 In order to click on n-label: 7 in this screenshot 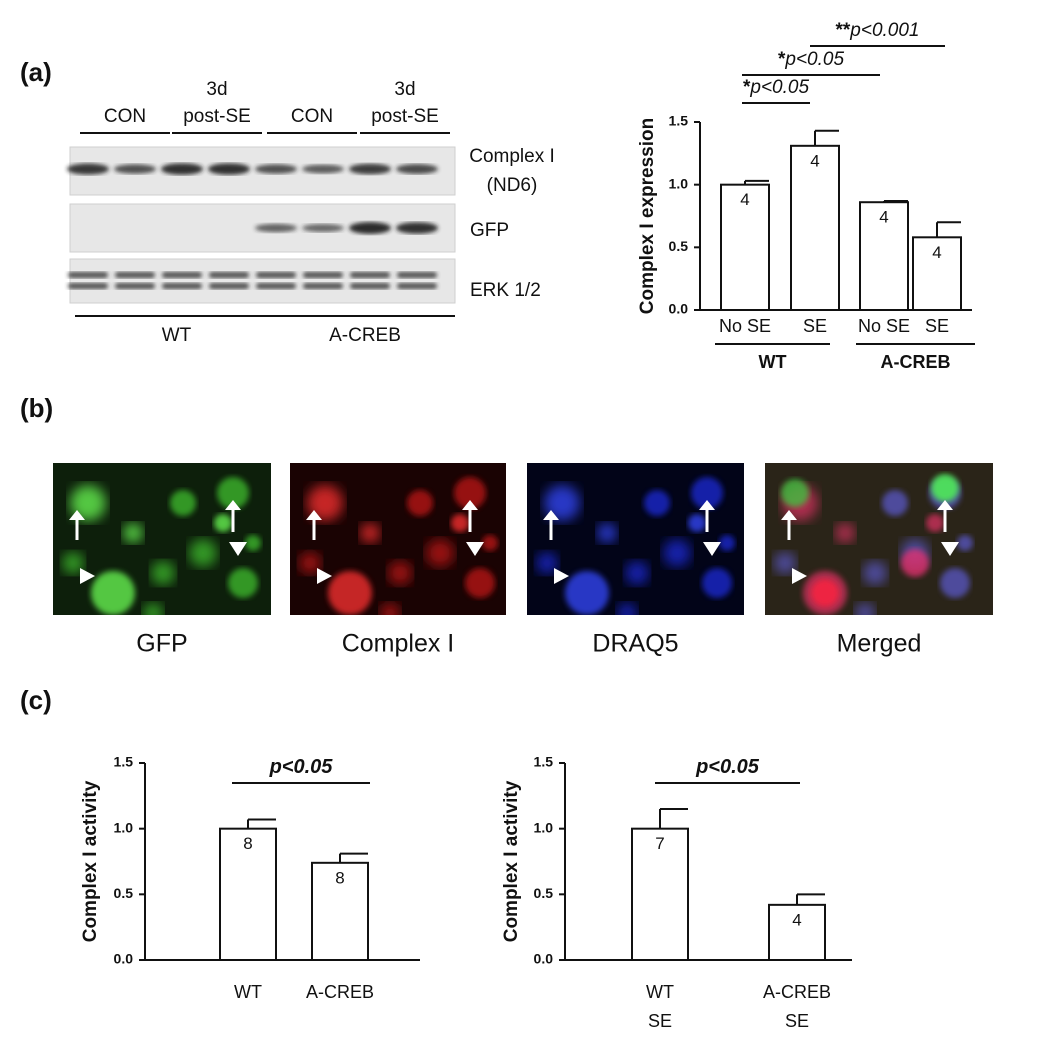, I will do `click(659, 843)`.